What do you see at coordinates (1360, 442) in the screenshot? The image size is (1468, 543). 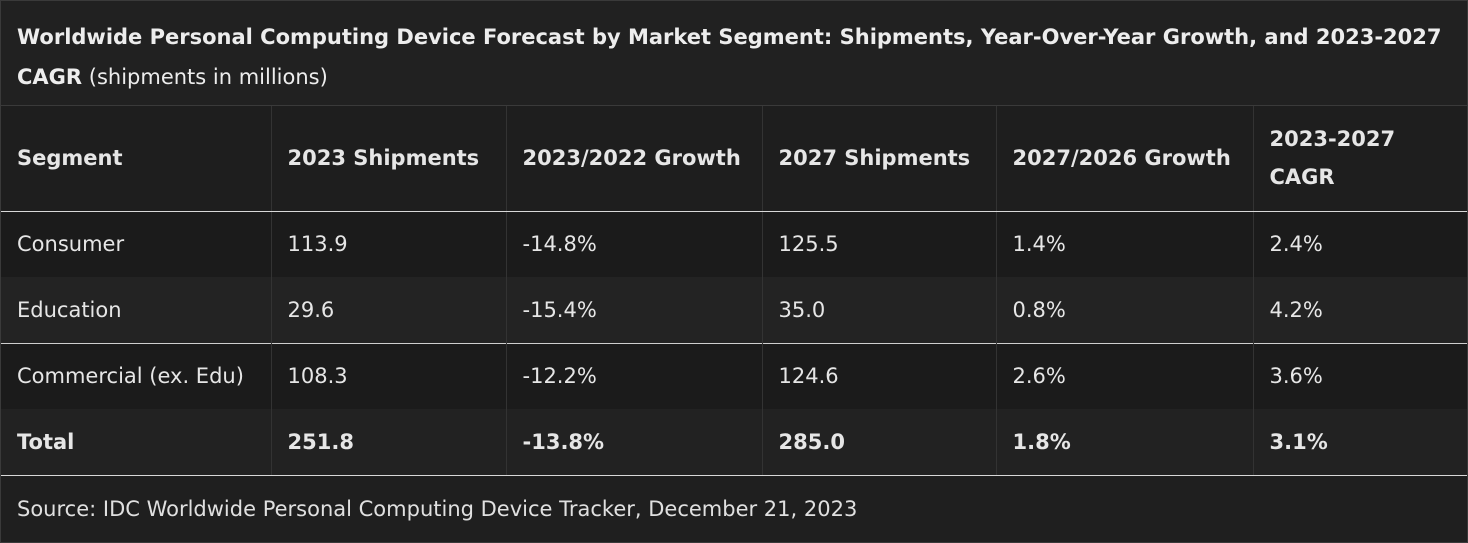 I see `cell-cagr: 3.1%` at bounding box center [1360, 442].